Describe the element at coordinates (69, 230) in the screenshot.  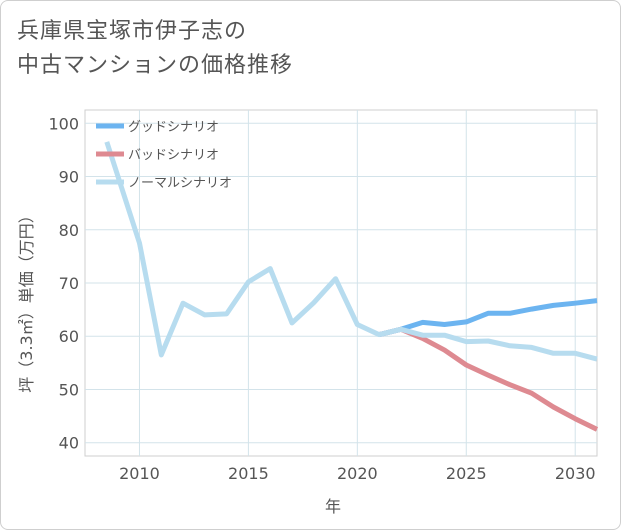
I see `y-tick-label: 80` at that location.